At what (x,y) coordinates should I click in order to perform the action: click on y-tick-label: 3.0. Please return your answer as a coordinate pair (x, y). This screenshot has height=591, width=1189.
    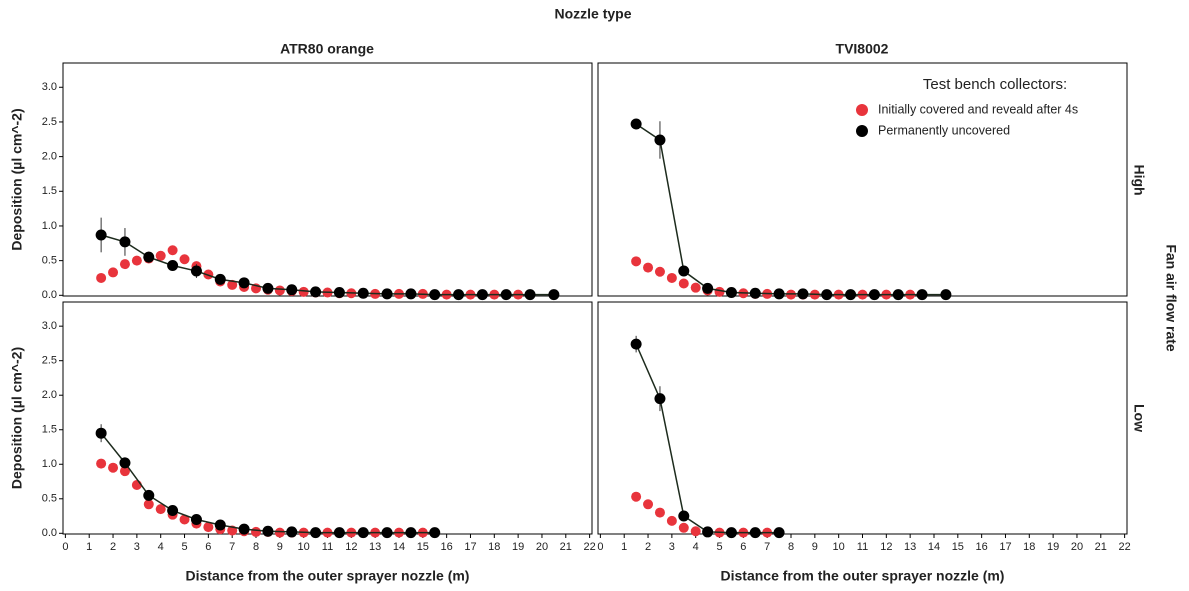
    Looking at the image, I should click on (49, 326).